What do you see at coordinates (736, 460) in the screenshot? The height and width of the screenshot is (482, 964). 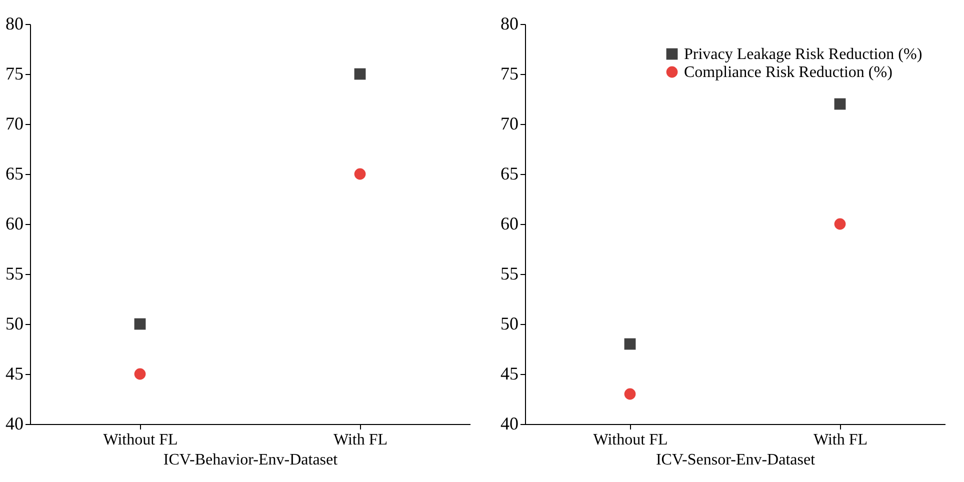 I see `x-axis-title: ICV-Sensor-Env-Dataset` at bounding box center [736, 460].